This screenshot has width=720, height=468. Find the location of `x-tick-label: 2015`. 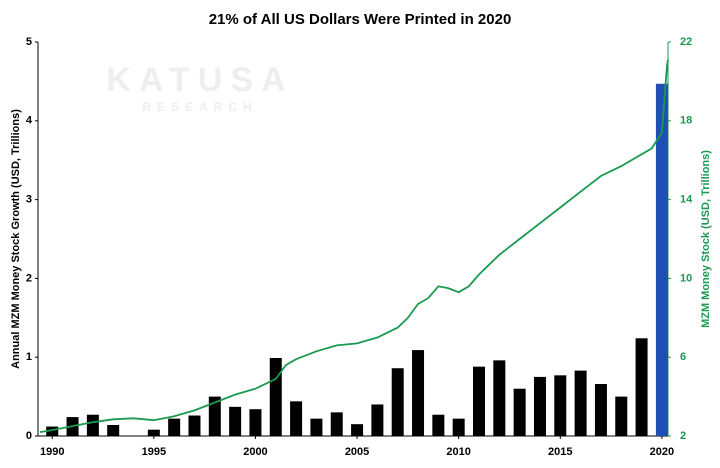

x-tick-label: 2015 is located at coordinates (560, 452).